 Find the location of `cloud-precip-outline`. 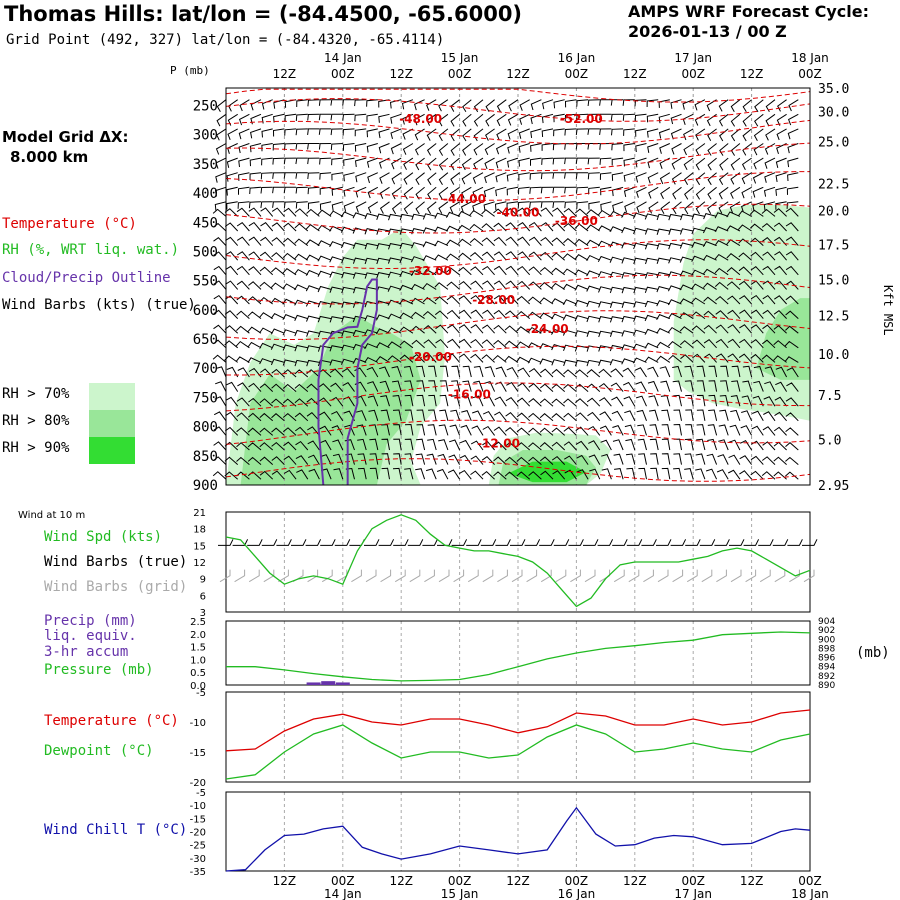

cloud-precip-outline is located at coordinates (347, 382).